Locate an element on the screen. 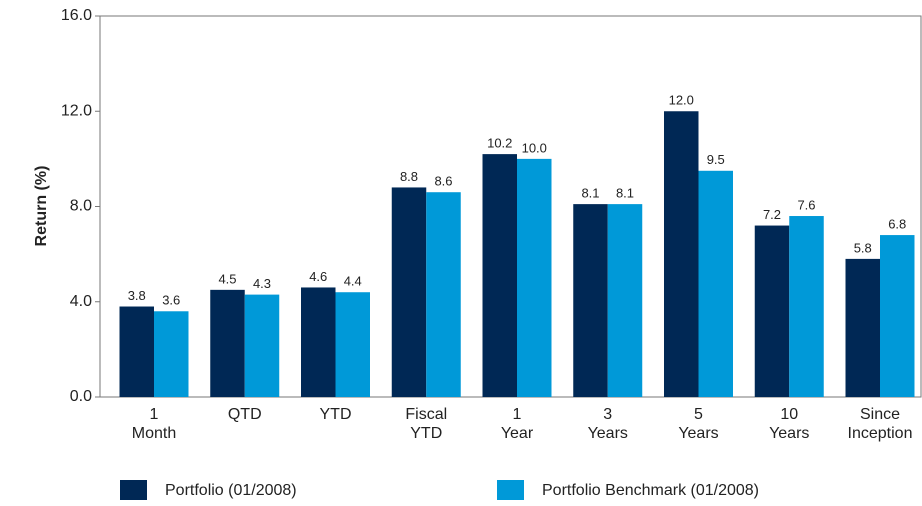  x-tick-label: 1 Month is located at coordinates (154, 424).